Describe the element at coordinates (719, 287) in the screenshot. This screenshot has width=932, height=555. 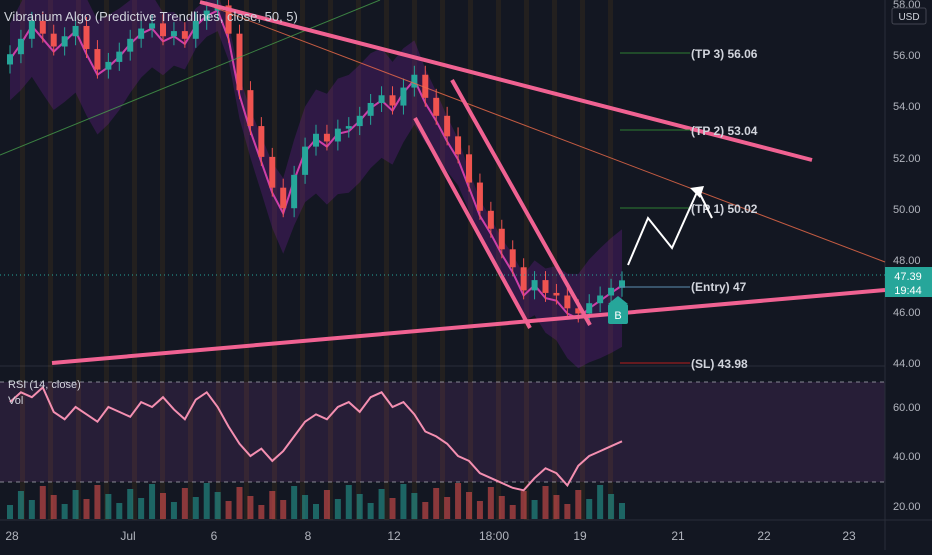
I see `entry-label: (Entry) 47` at that location.